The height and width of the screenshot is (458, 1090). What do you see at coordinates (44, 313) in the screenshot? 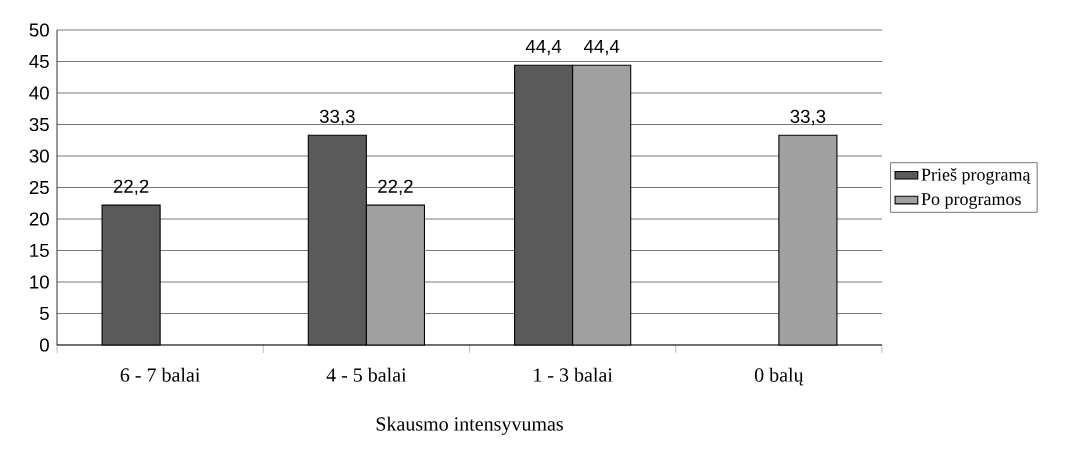
I see `y-tick-label: 5` at bounding box center [44, 313].